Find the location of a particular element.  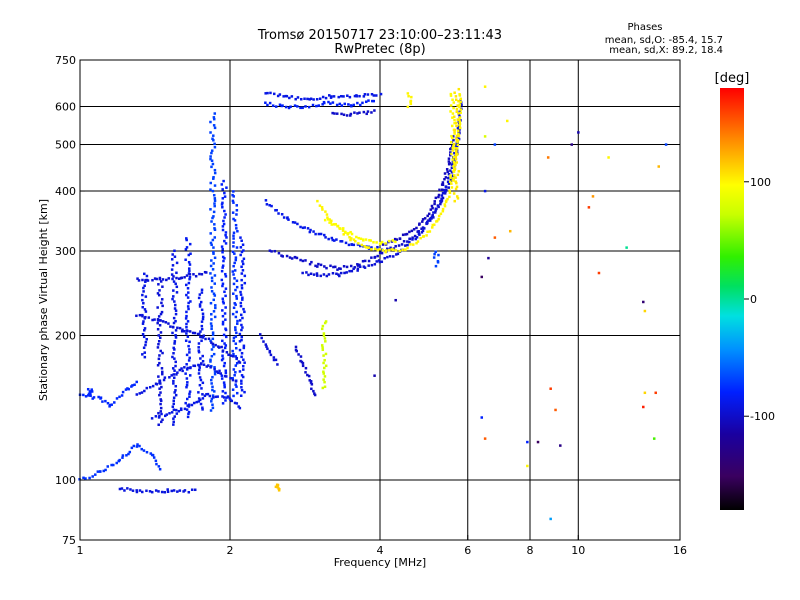

y-tick-label: 100 is located at coordinates (65, 480).